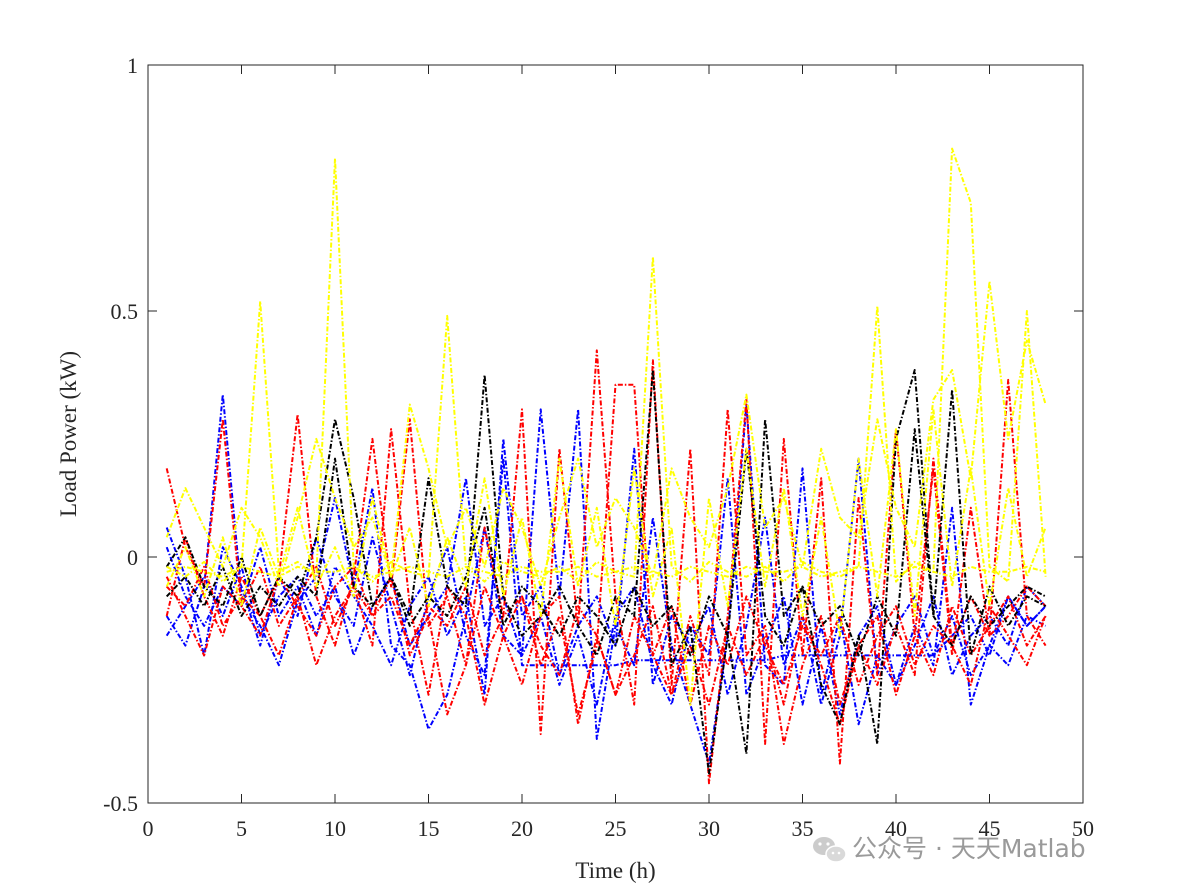 The height and width of the screenshot is (893, 1197). I want to click on x-tick-label: 10, so click(335, 828).